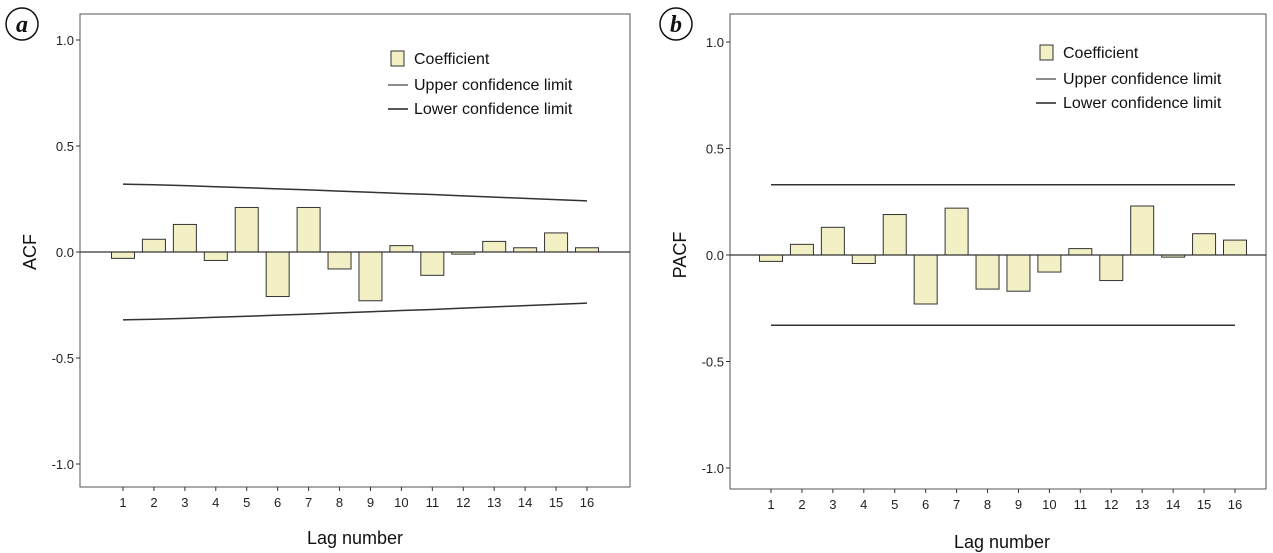 The height and width of the screenshot is (553, 1273). What do you see at coordinates (1235, 504) in the screenshot?
I see `pacf-x-tick-label: 16` at bounding box center [1235, 504].